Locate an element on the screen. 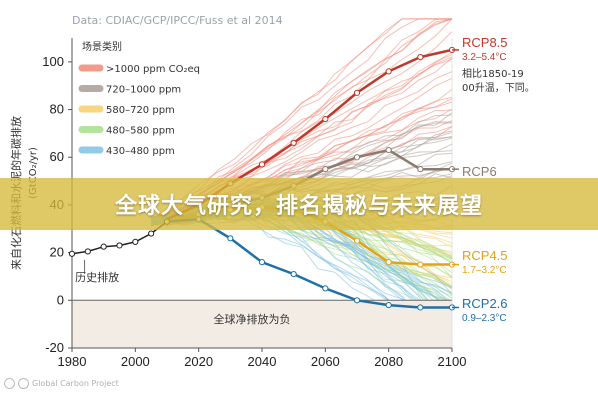  legend-title: 场景类别 is located at coordinates (102, 46).